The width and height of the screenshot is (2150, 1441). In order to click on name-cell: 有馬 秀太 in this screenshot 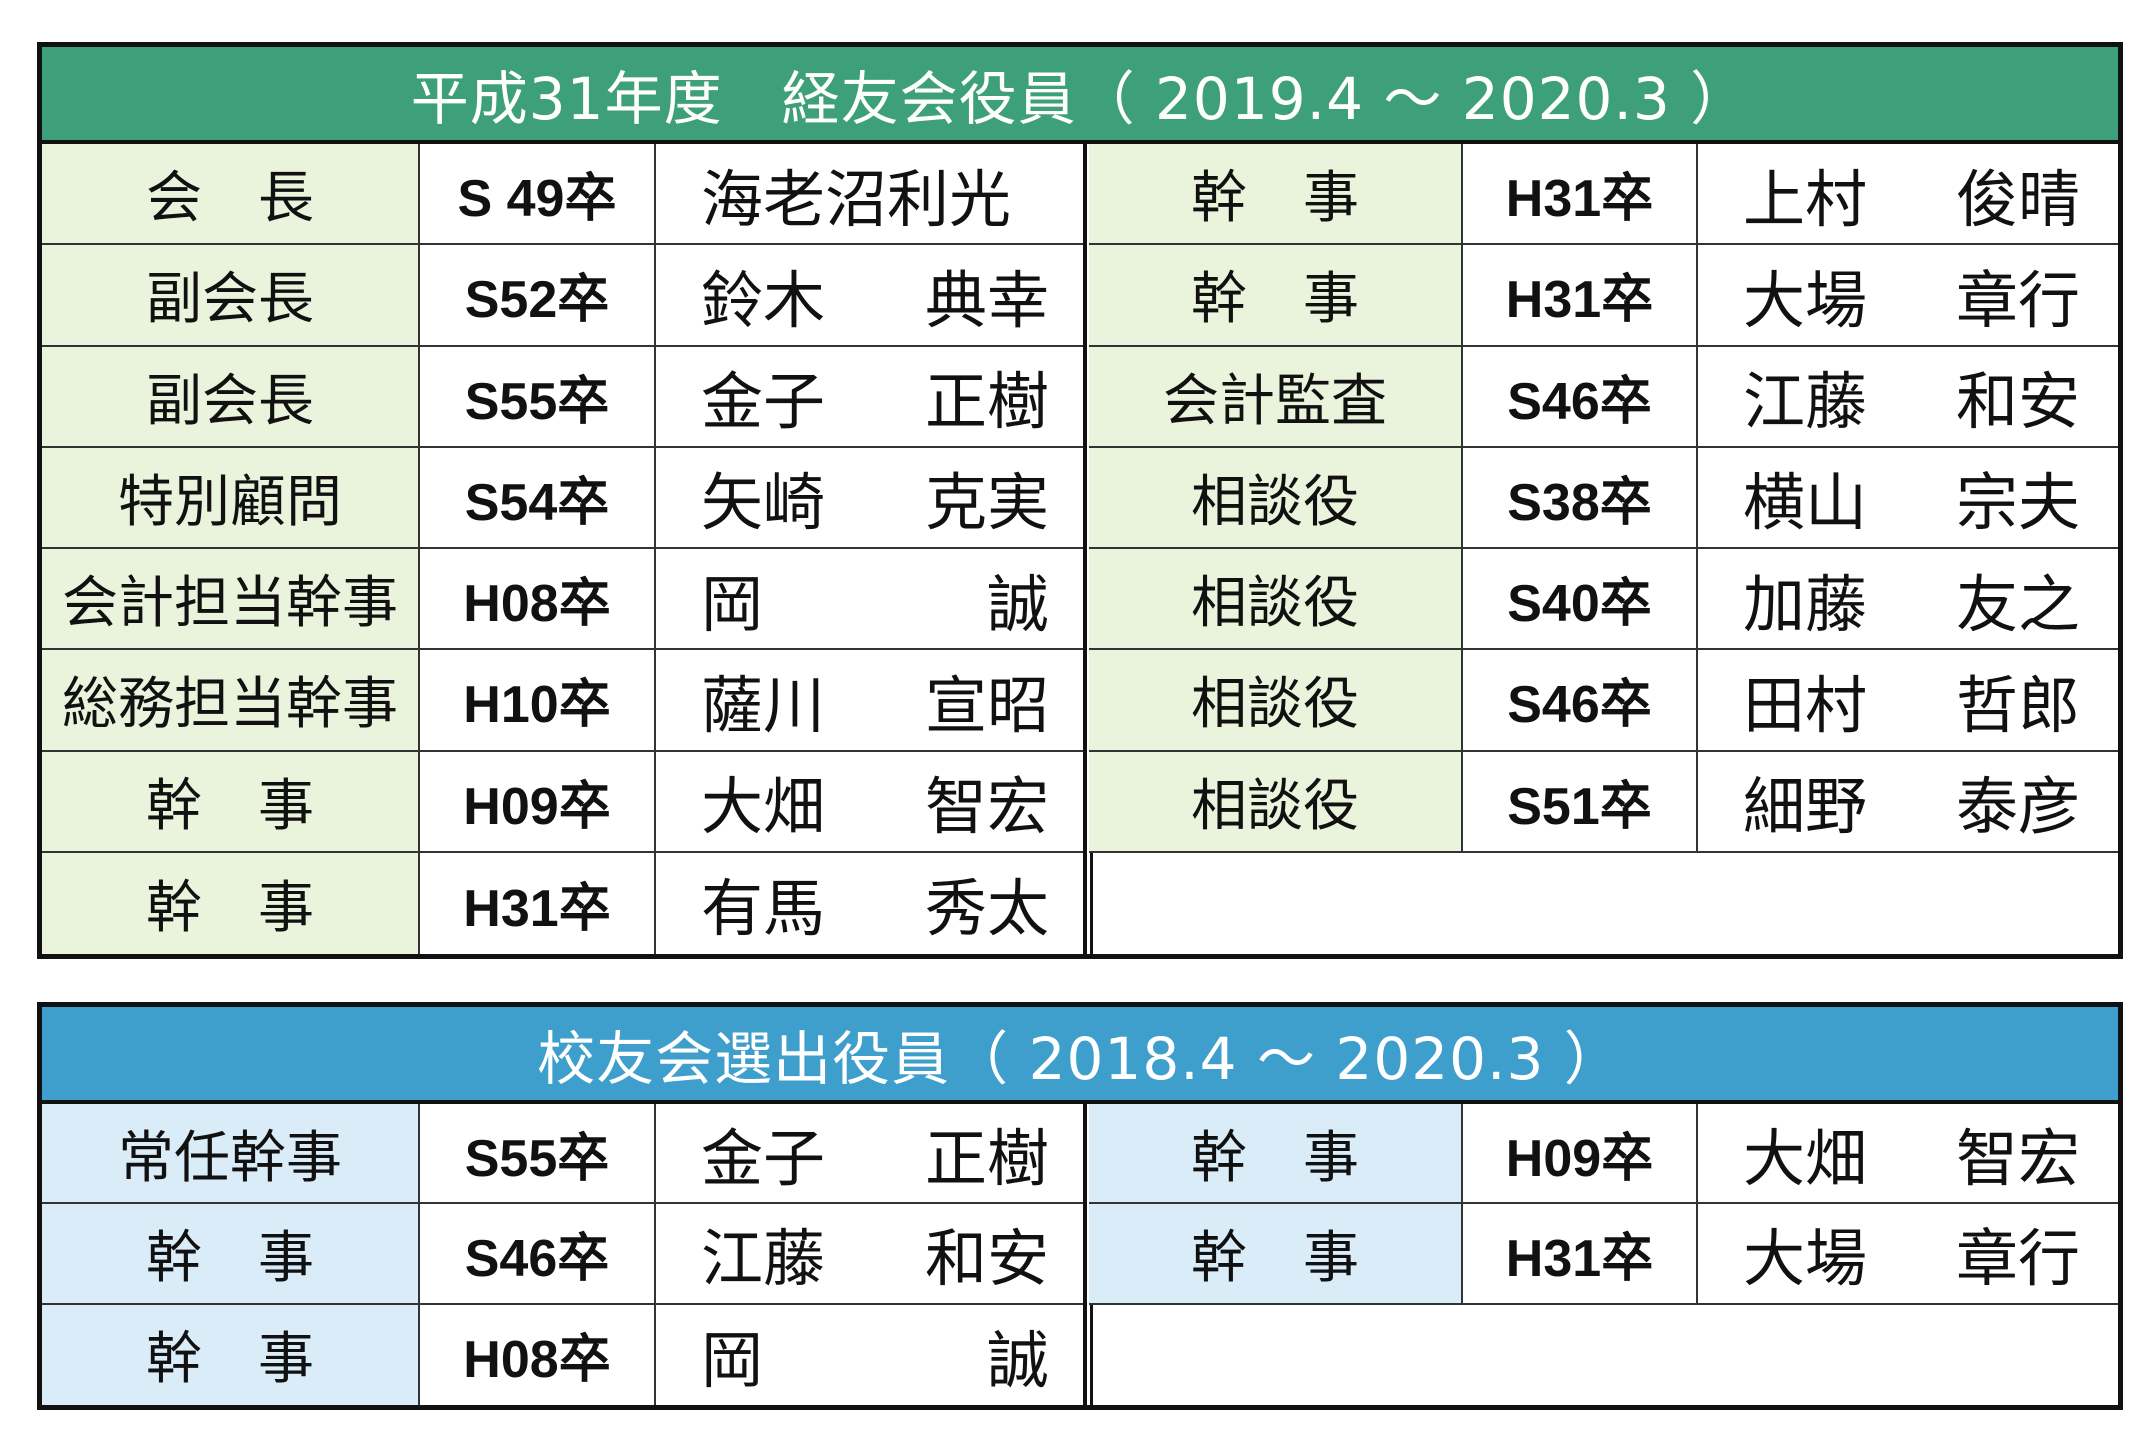, I will do `click(871, 903)`.